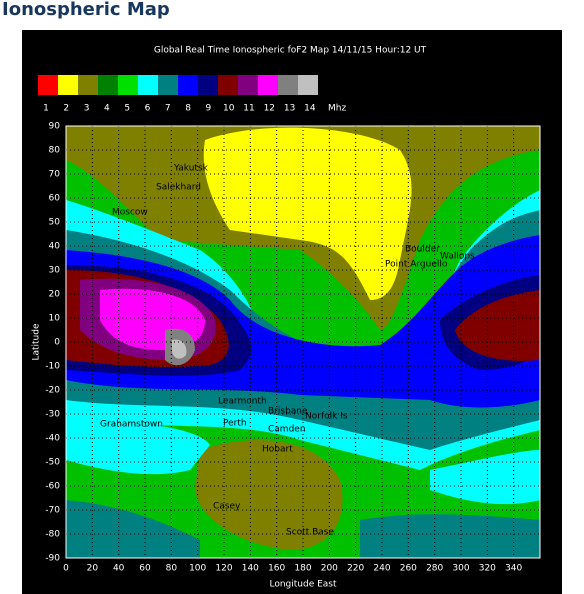 Image resolution: width=584 pixels, height=594 pixels. I want to click on x-tick-label: 260, so click(408, 569).